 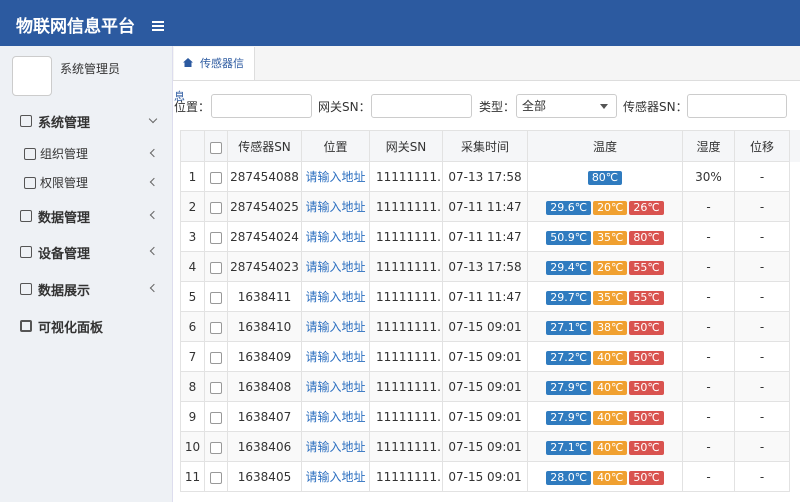 I want to click on menu-toggle, so click(x=158, y=22).